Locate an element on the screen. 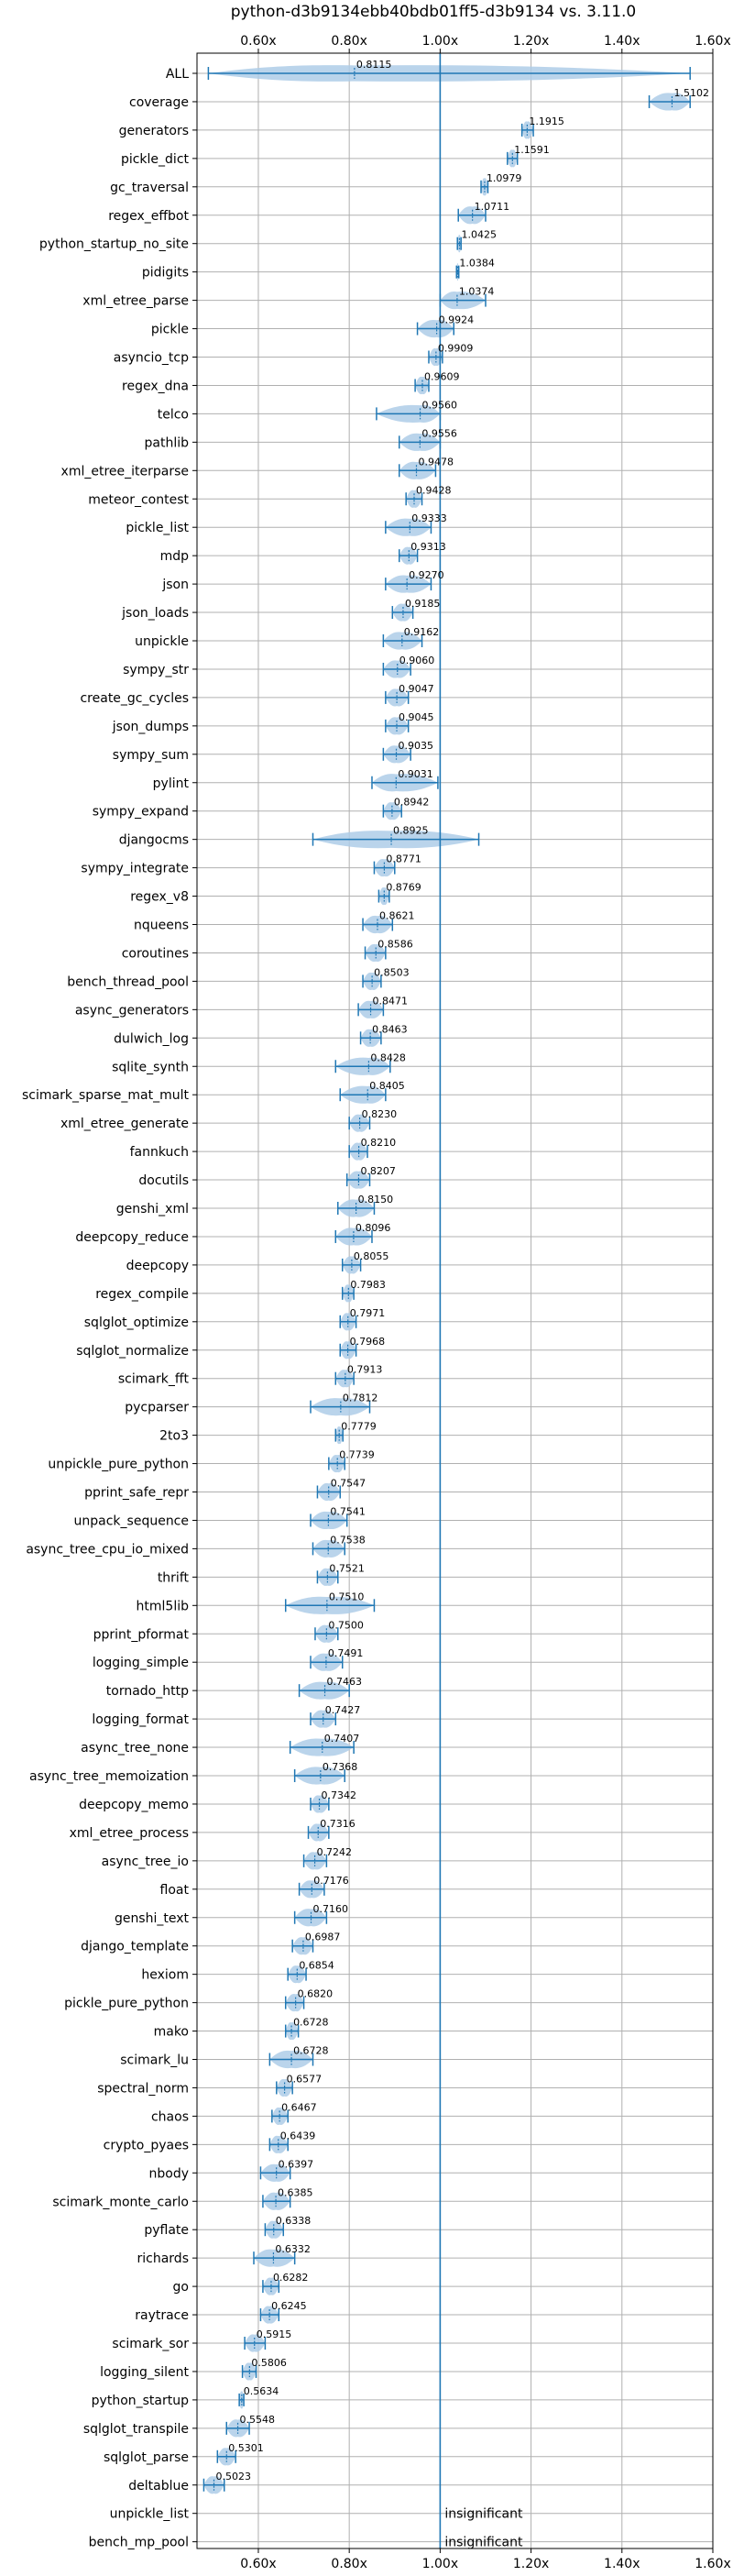 This screenshot has height=2576, width=733. value-label: 0.6385 is located at coordinates (295, 2192).